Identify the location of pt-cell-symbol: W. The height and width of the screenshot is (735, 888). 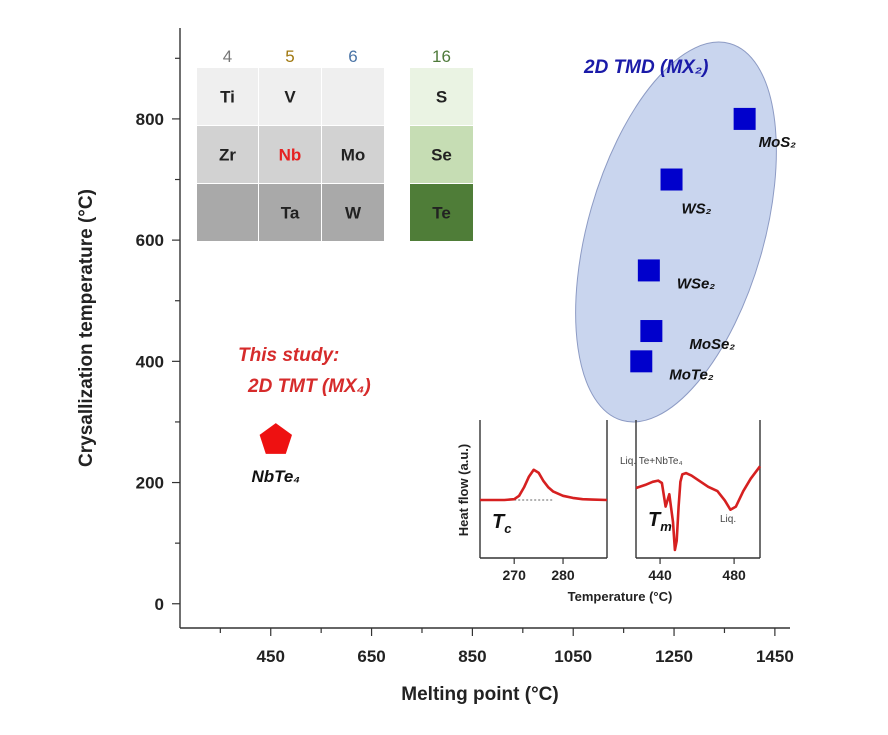
(353, 213).